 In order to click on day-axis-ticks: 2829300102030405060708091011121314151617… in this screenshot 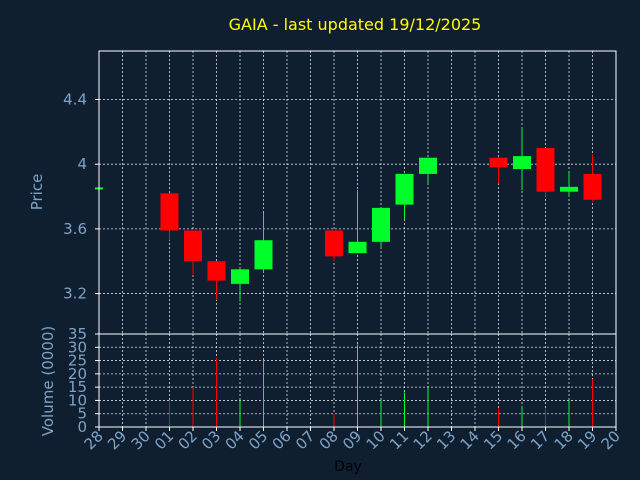, I will do `click(352, 440)`.